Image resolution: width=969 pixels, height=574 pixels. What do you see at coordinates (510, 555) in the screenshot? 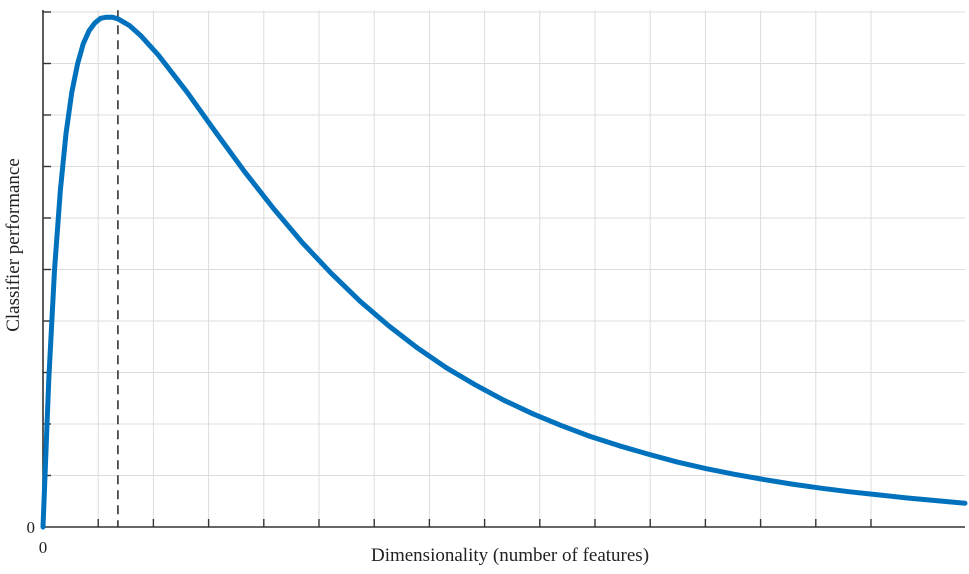
I see `x-axis-label: Dimensionality (number of features)` at bounding box center [510, 555].